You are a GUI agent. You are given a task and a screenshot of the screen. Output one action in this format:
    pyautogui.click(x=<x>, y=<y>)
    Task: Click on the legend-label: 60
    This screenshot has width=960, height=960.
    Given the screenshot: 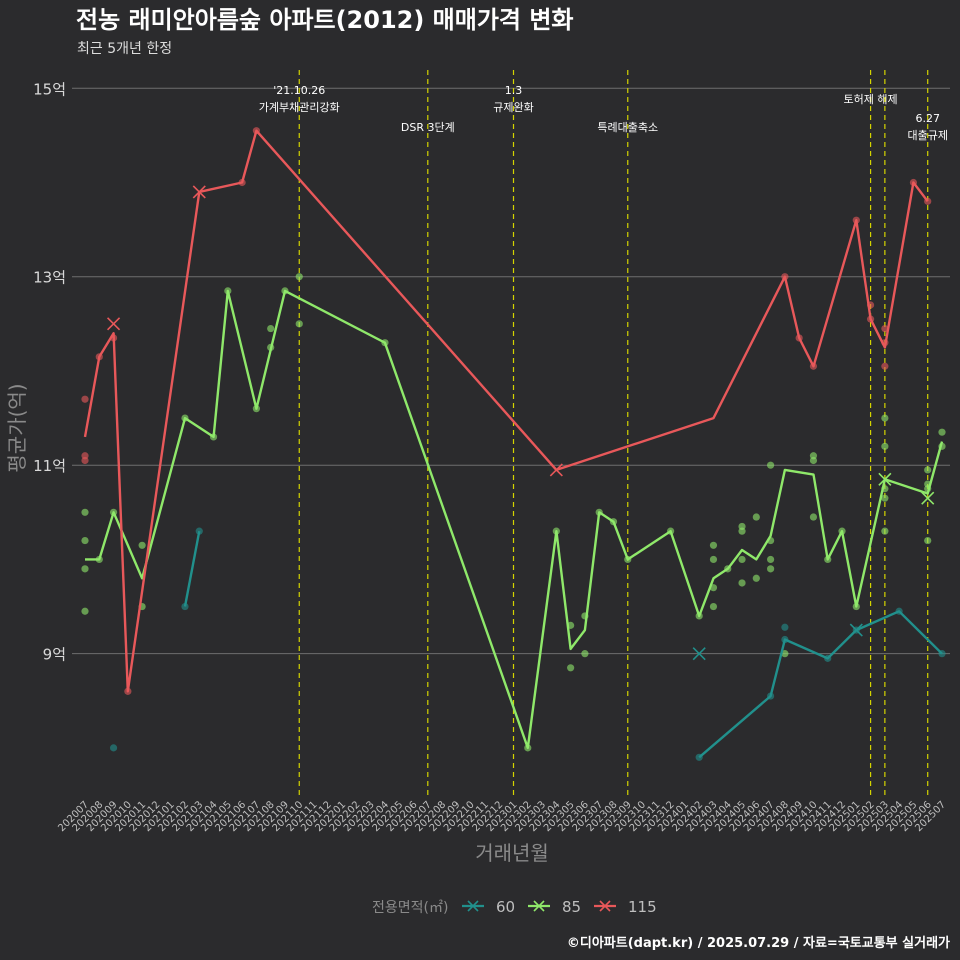 What is the action you would take?
    pyautogui.click(x=505, y=907)
    